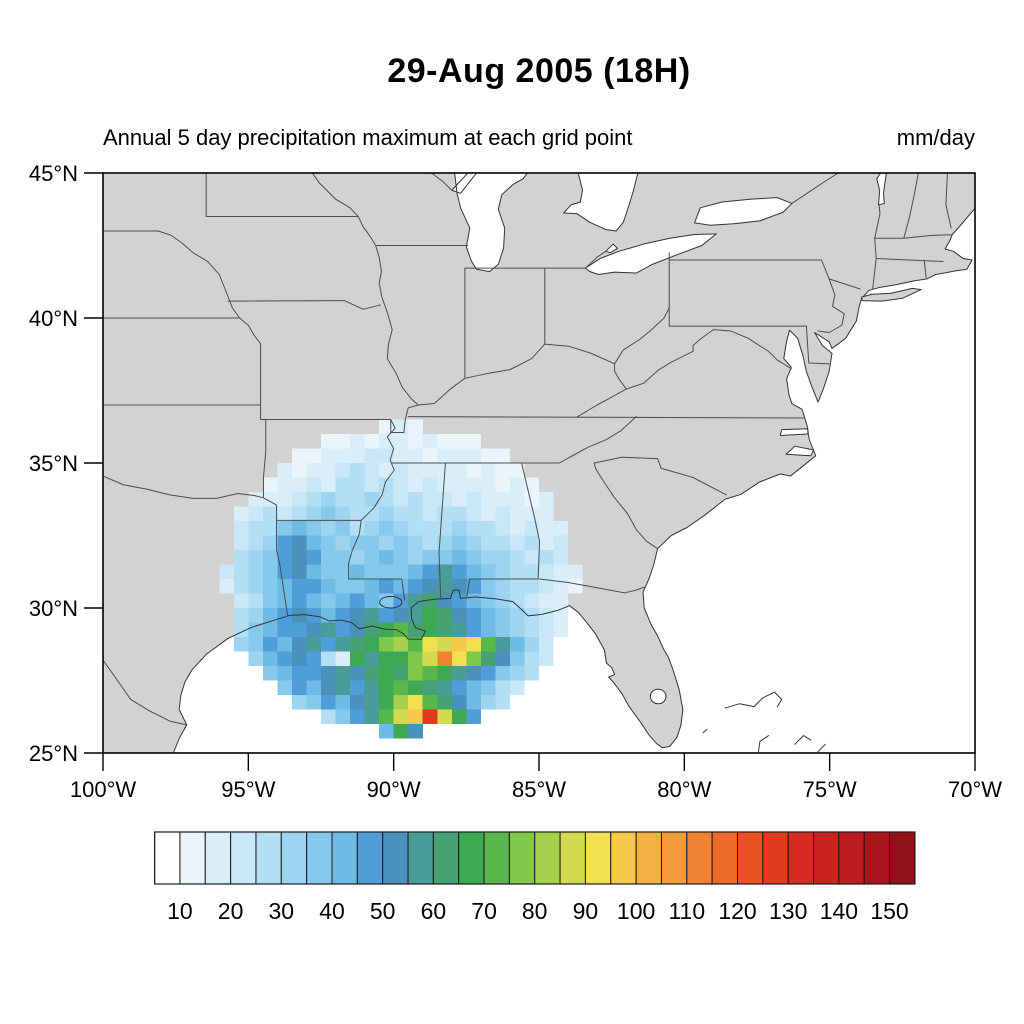 This screenshot has width=1024, height=1024. I want to click on green-bay-fill, so click(464, 183).